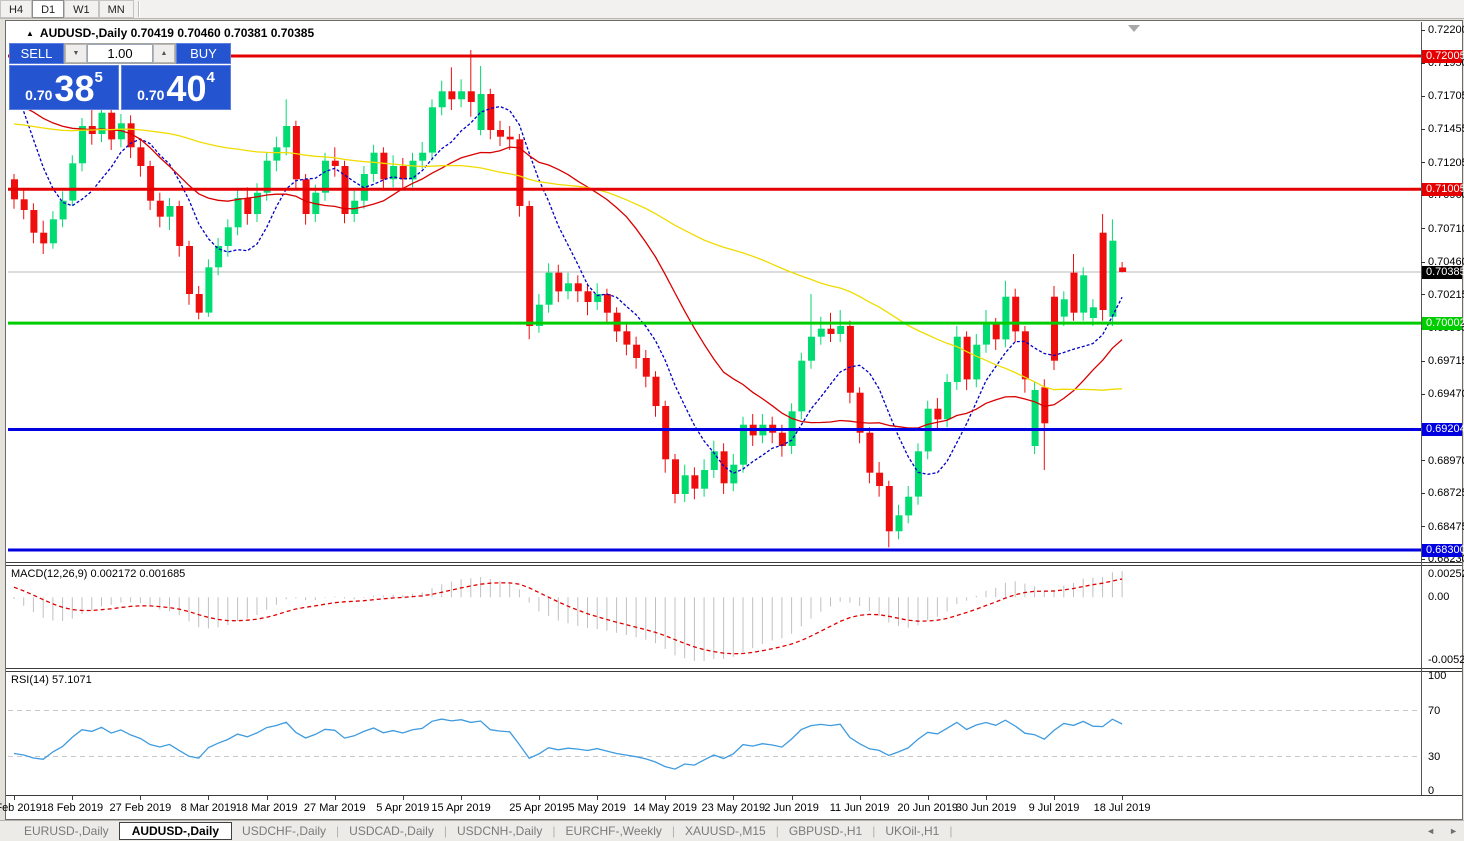 The width and height of the screenshot is (1464, 841). What do you see at coordinates (203, 53) in the screenshot?
I see `buy-button: BUY` at bounding box center [203, 53].